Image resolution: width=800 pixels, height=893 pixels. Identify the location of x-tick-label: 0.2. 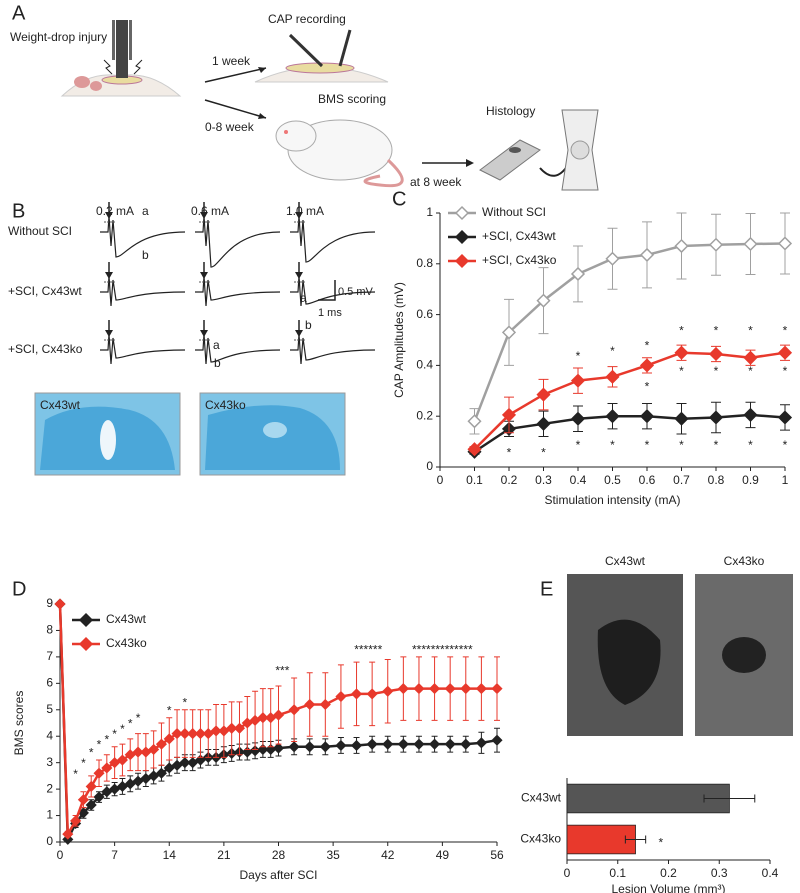
(668, 873).